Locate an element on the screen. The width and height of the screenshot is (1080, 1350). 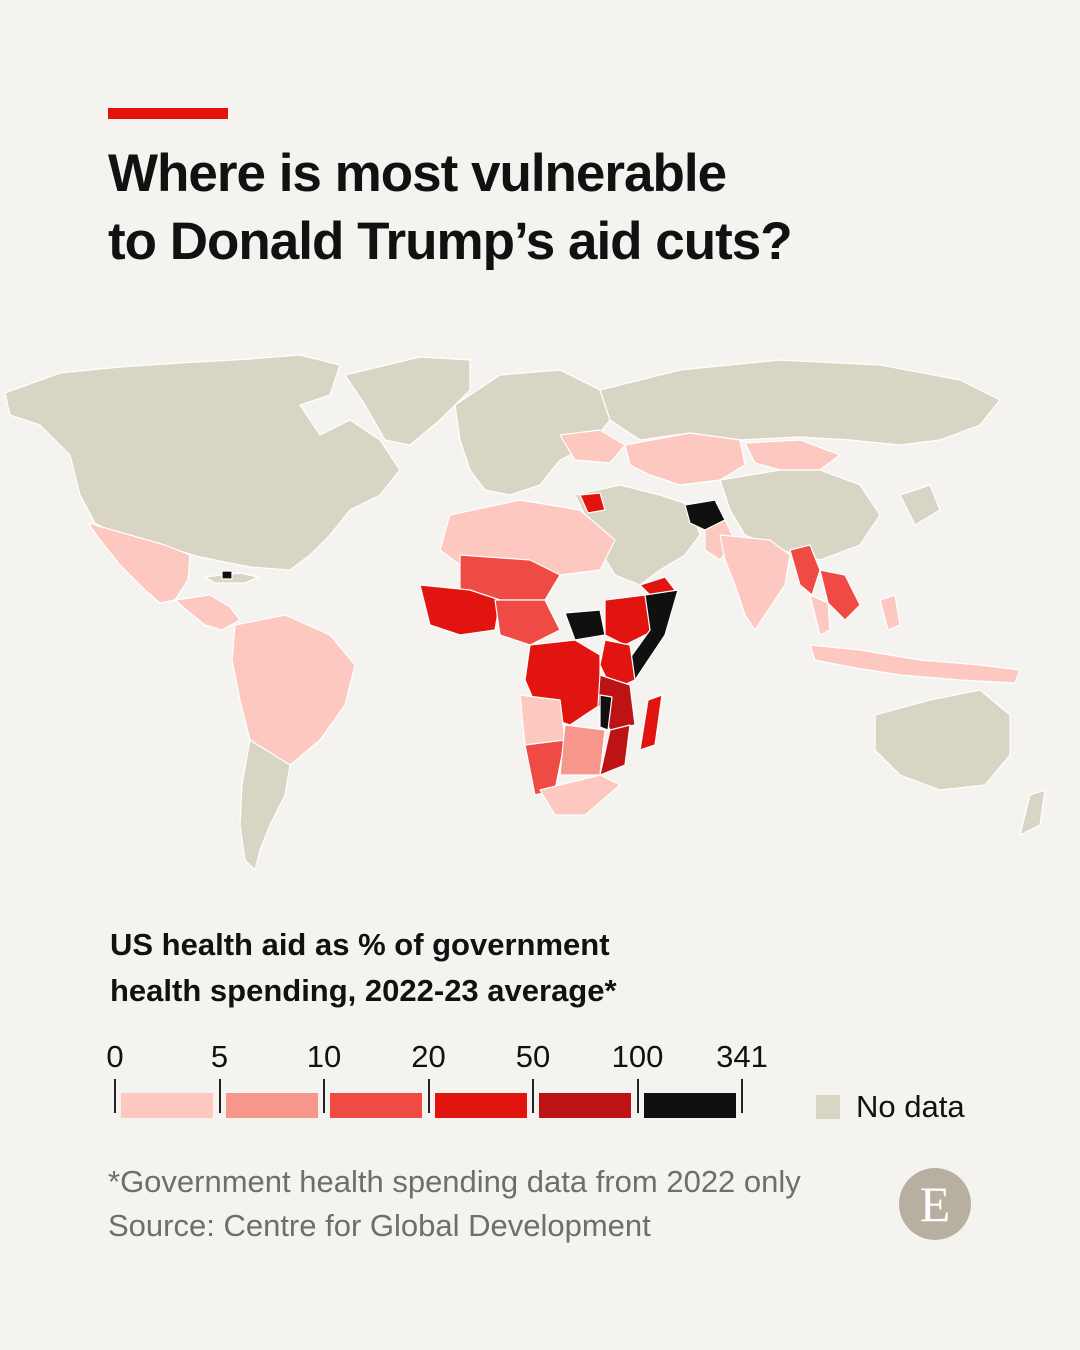
legend-tick-label: 50 is located at coordinates (533, 1056).